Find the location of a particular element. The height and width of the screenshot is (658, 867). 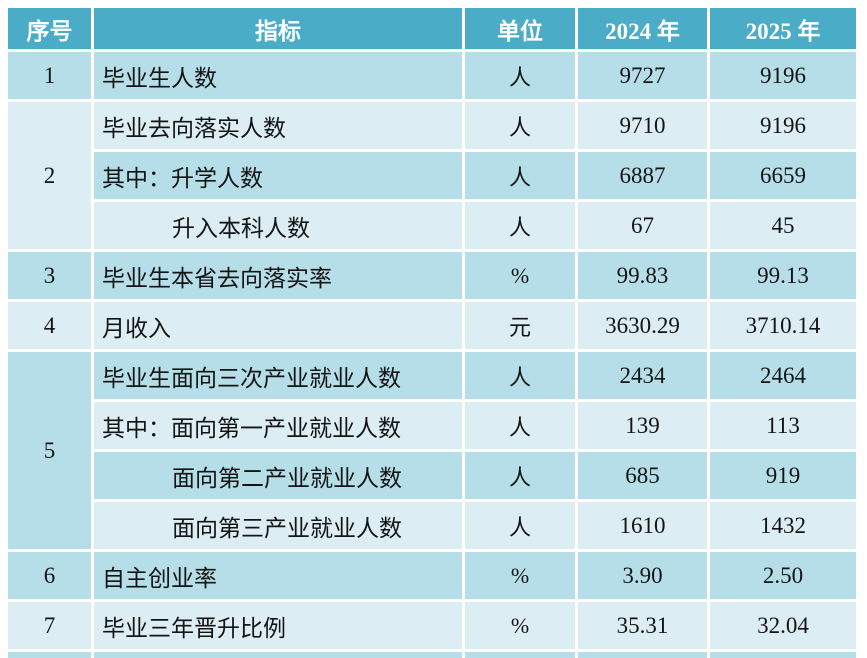

table-row: 面向第二产业就业人数人 685 919 is located at coordinates (432, 475).